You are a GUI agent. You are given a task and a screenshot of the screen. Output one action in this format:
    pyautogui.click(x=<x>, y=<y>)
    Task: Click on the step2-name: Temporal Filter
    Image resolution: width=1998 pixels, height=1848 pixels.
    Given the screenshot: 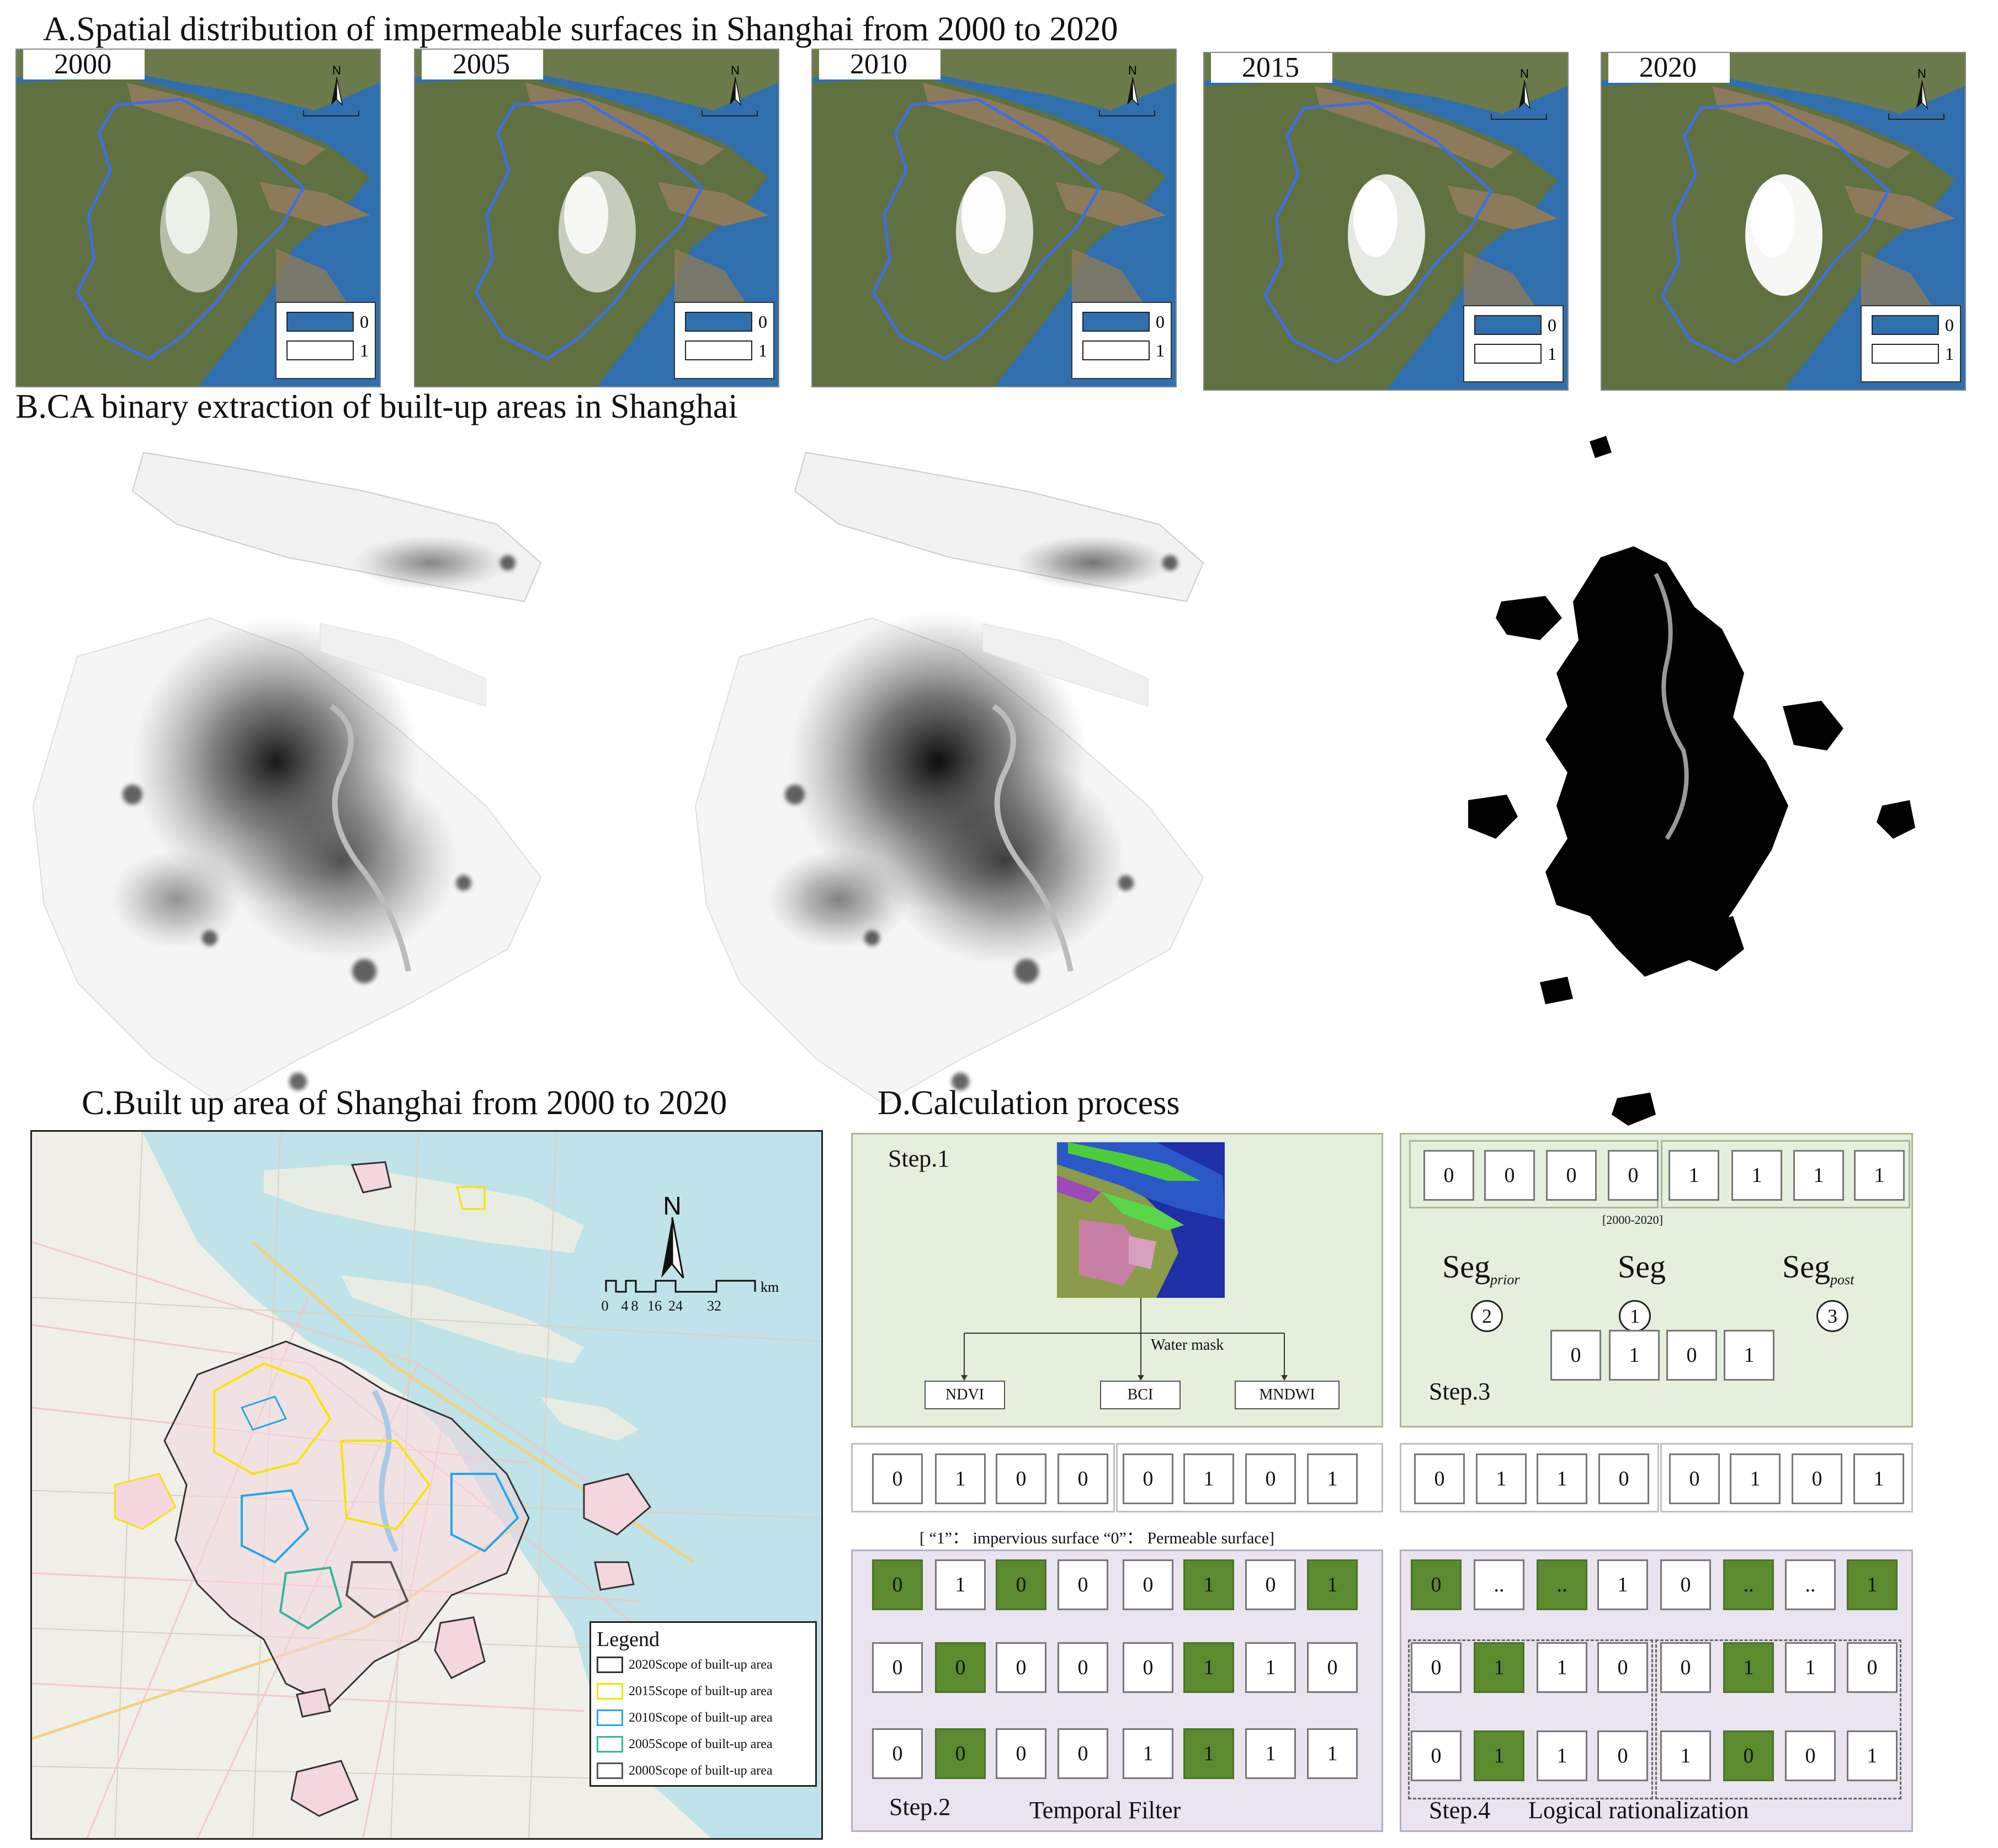 What is the action you would take?
    pyautogui.click(x=1105, y=1810)
    